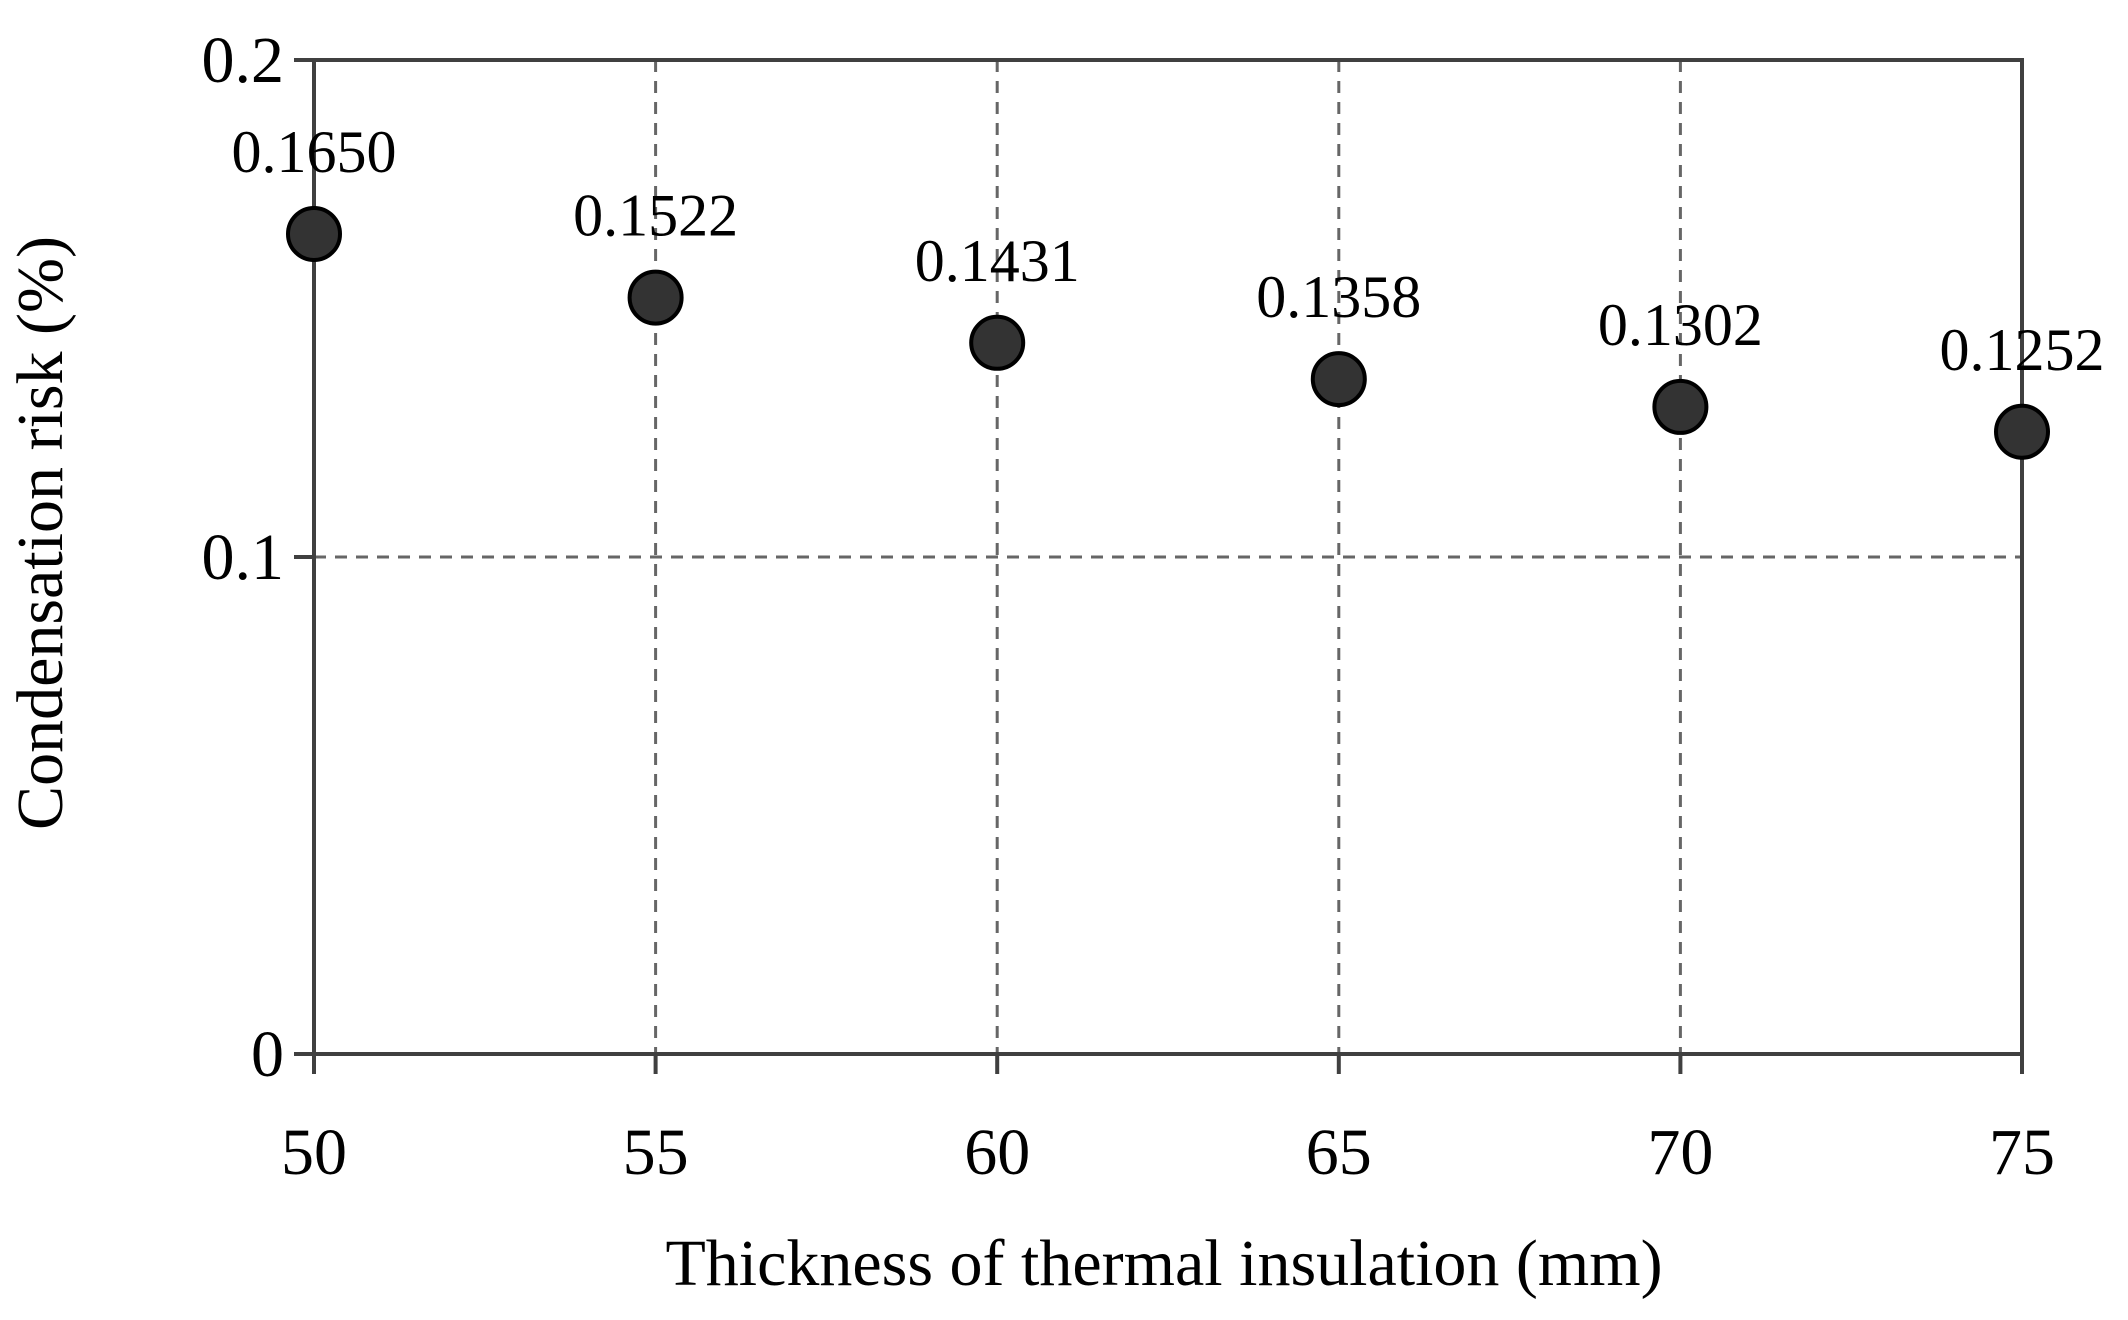 The image size is (2128, 1320). What do you see at coordinates (655, 216) in the screenshot?
I see `data-label: 0.1522` at bounding box center [655, 216].